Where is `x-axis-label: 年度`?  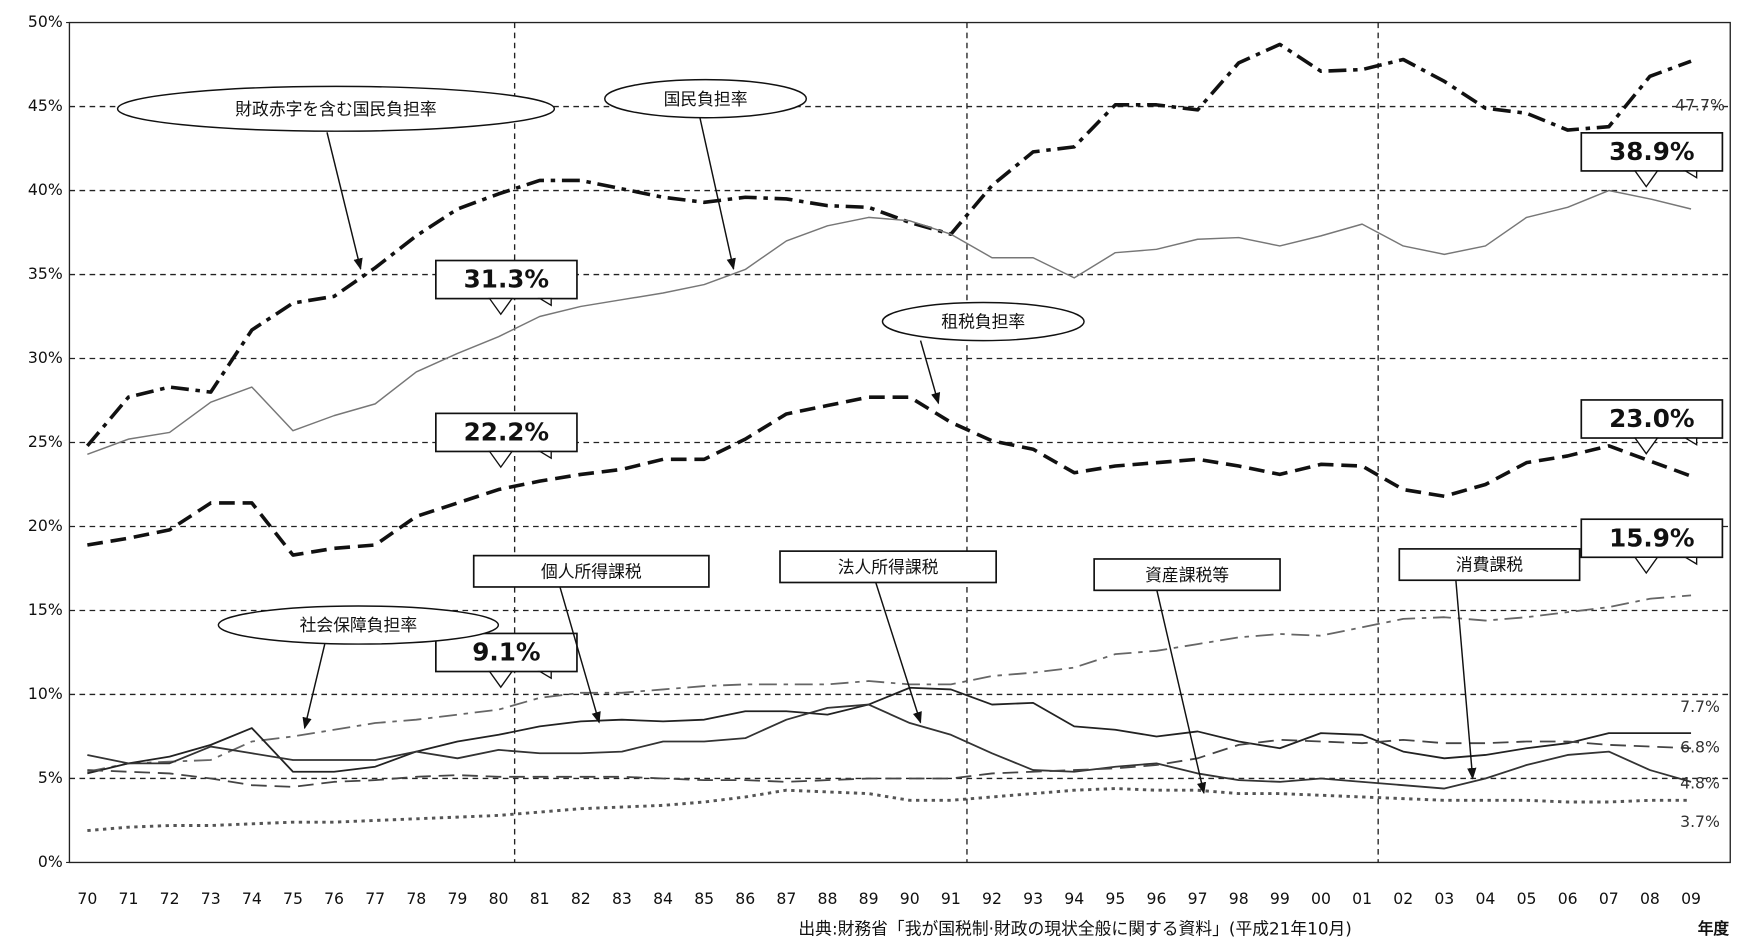 x-axis-label: 年度 is located at coordinates (1714, 928).